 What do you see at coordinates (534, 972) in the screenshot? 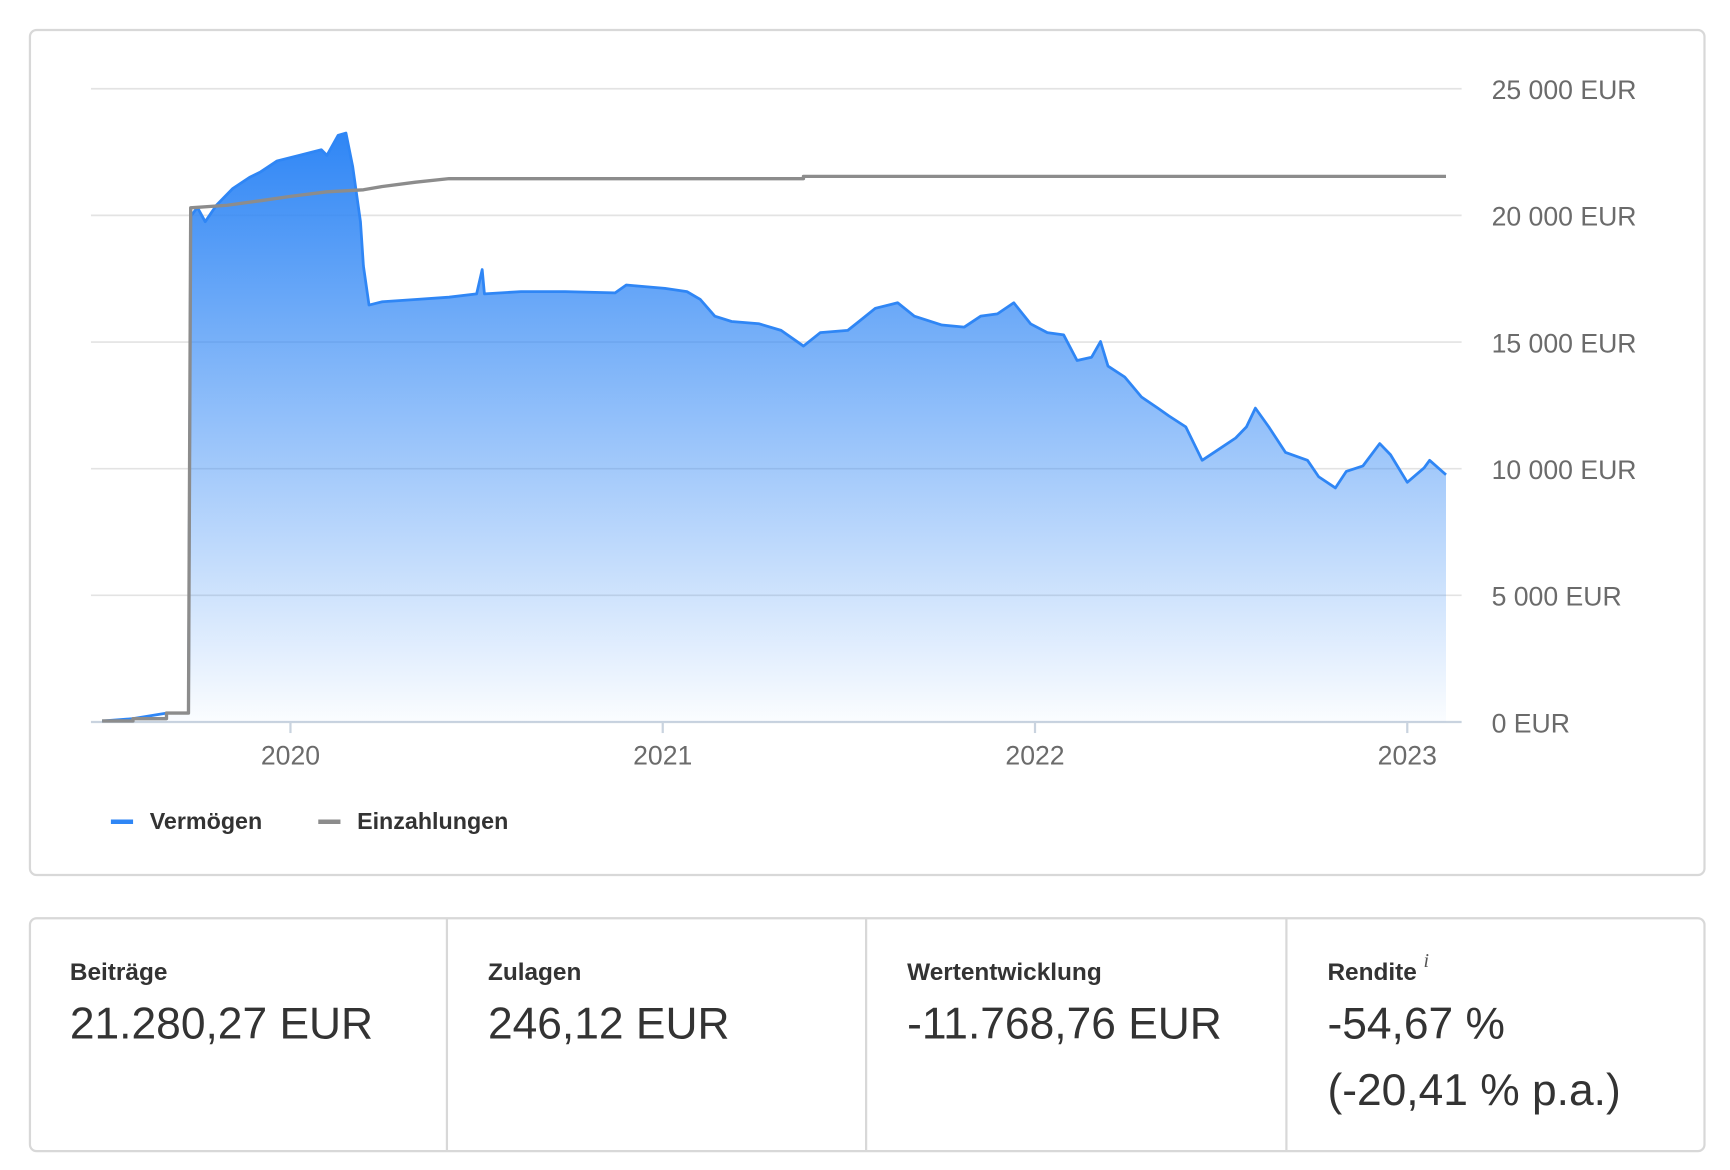
I see `stat-label: Zulagen` at bounding box center [534, 972].